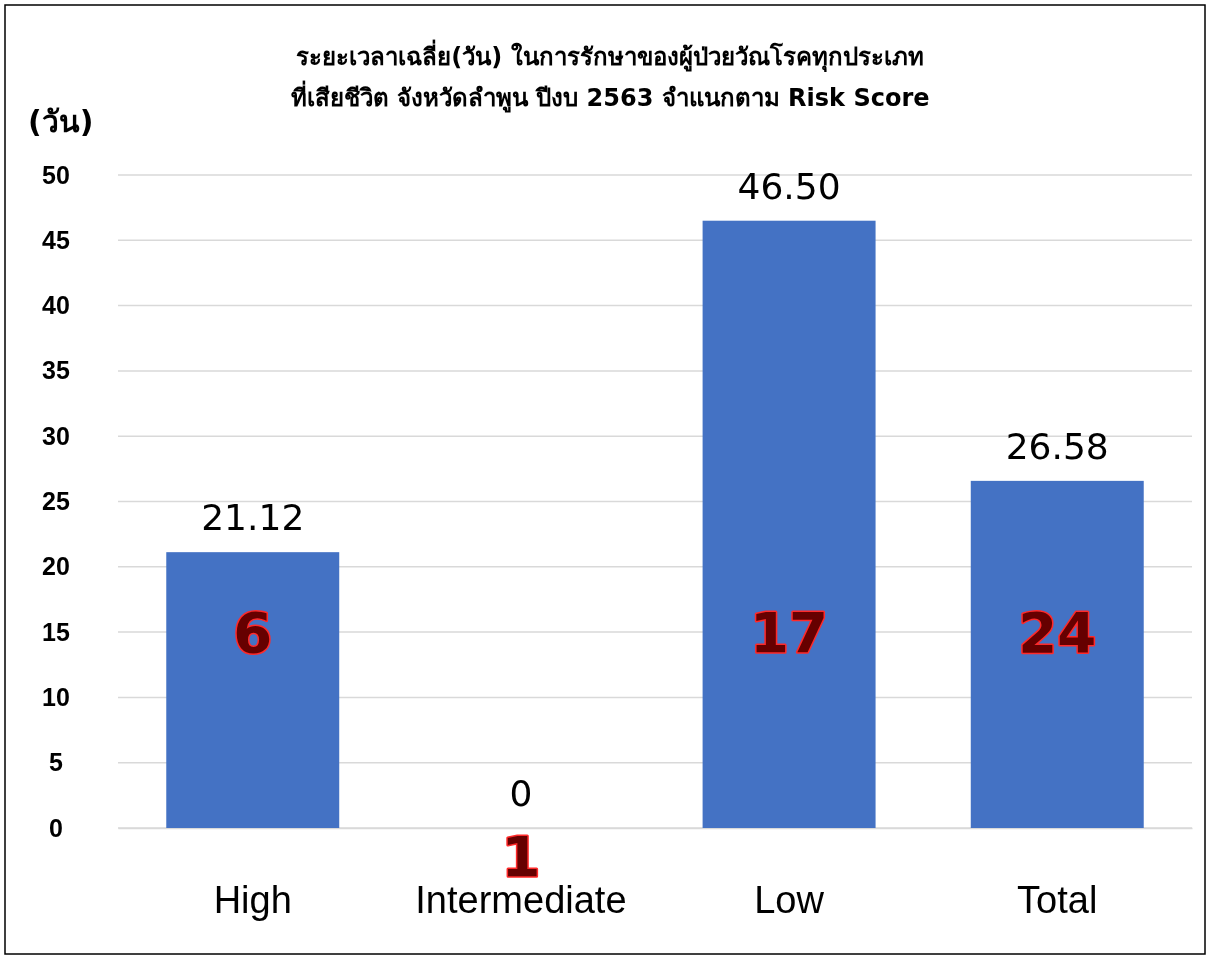 The height and width of the screenshot is (959, 1211). I want to click on y-axis-title: (วัน), so click(61, 121).